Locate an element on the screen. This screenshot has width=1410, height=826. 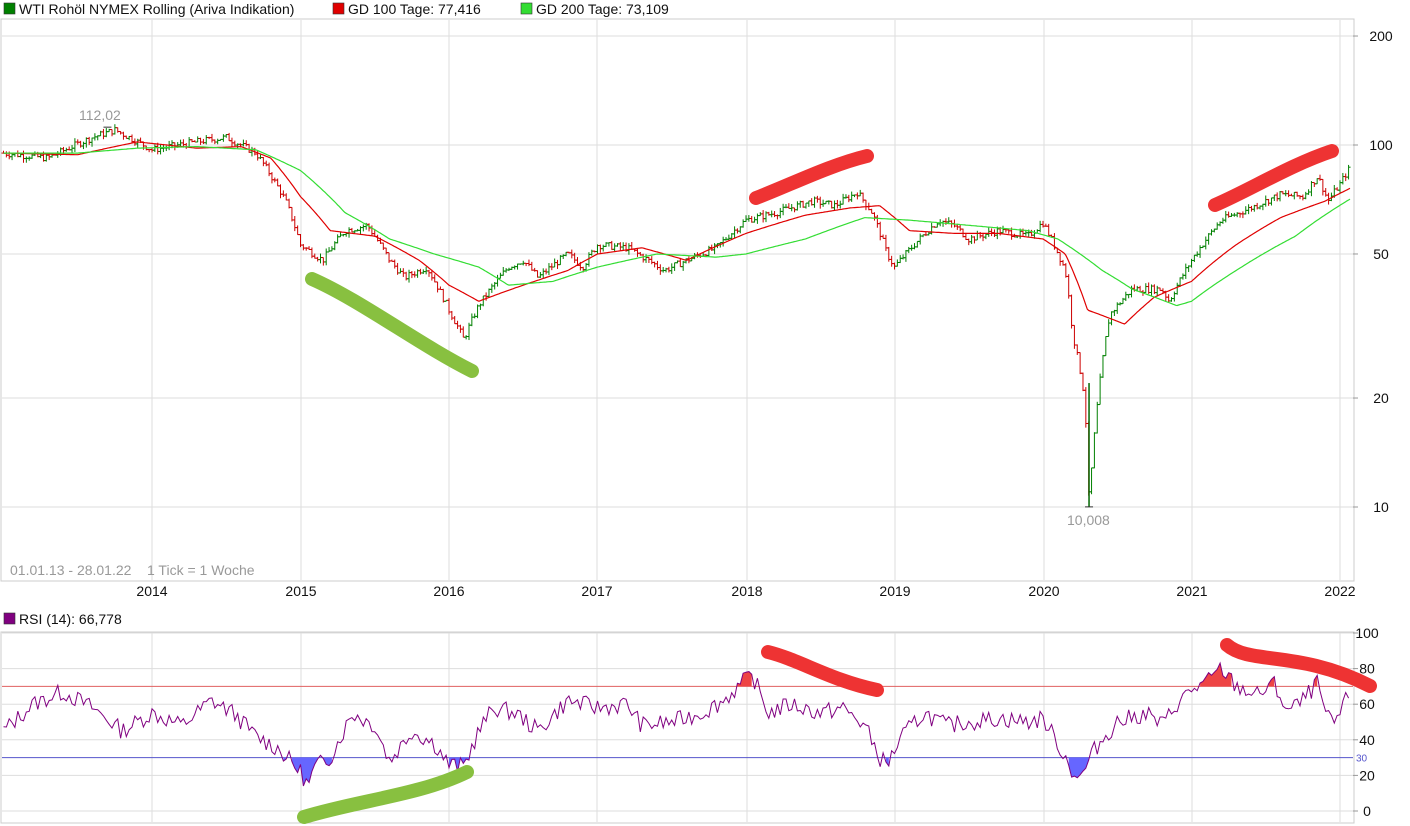
x-tick-label: 2021 is located at coordinates (1191, 591).